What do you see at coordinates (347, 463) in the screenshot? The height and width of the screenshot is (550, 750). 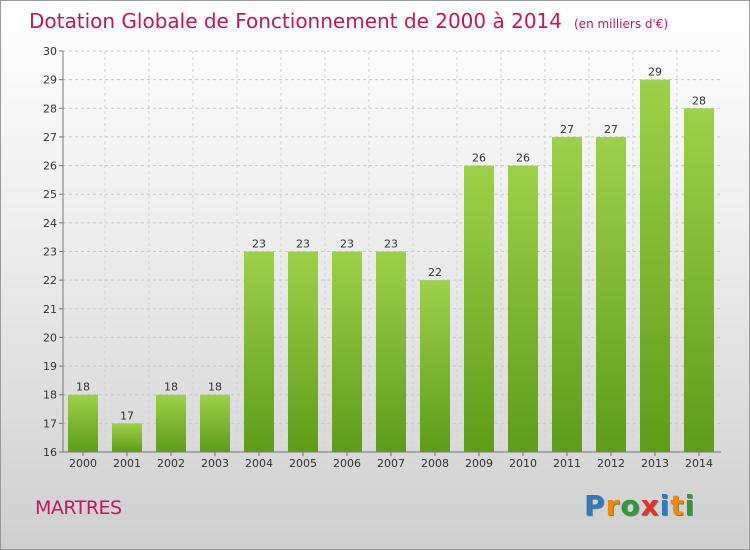 I see `x-tick-label: 2006` at bounding box center [347, 463].